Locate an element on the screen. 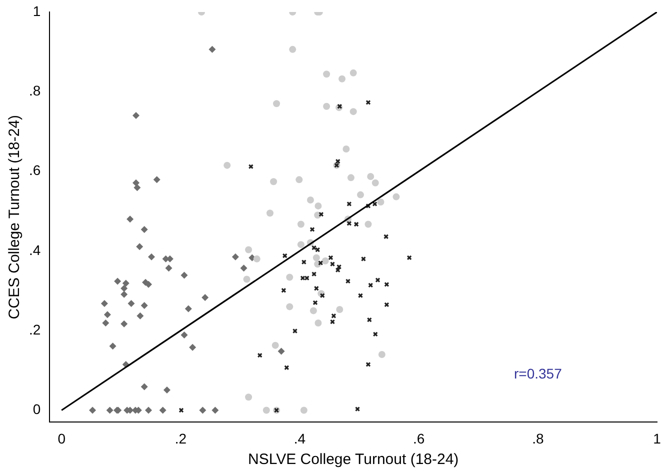  y-tick-label: .2 is located at coordinates (34, 329).